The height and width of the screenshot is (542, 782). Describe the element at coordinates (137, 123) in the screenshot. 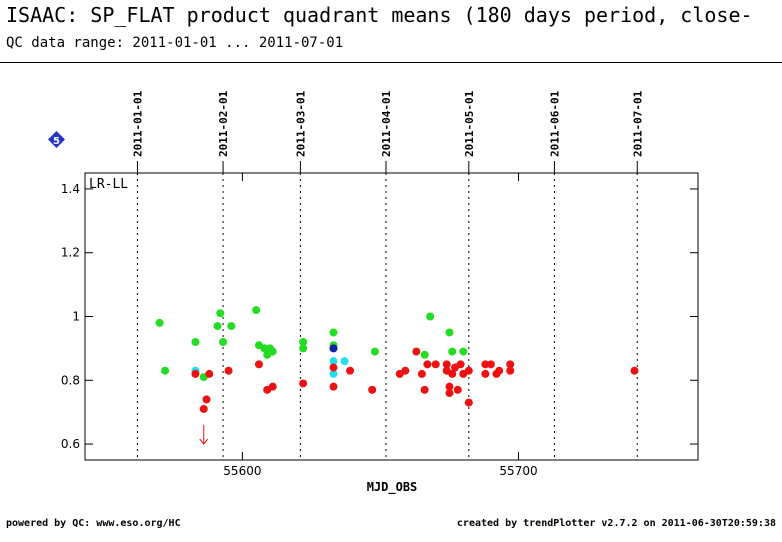

I see `date-marker-label: 2011-01-01` at that location.